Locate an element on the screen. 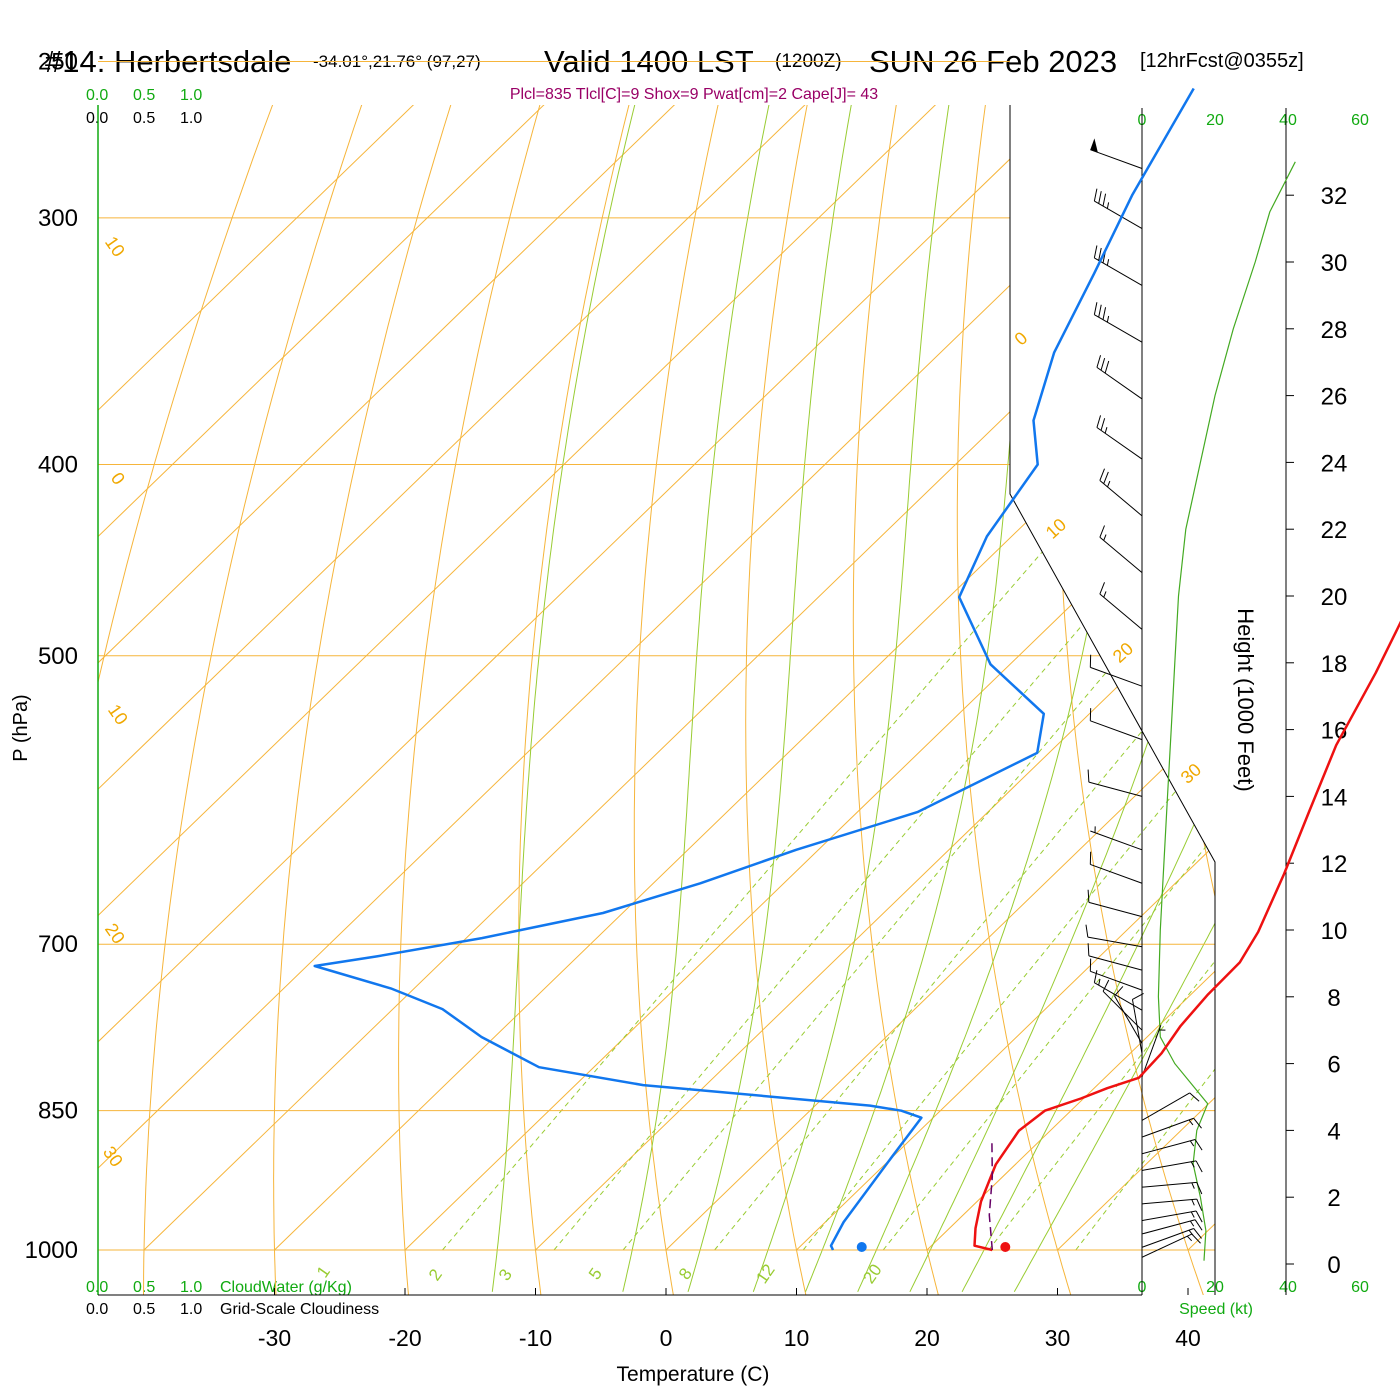 The width and height of the screenshot is (1400, 1400). wind-panel is located at coordinates (1190, 699).